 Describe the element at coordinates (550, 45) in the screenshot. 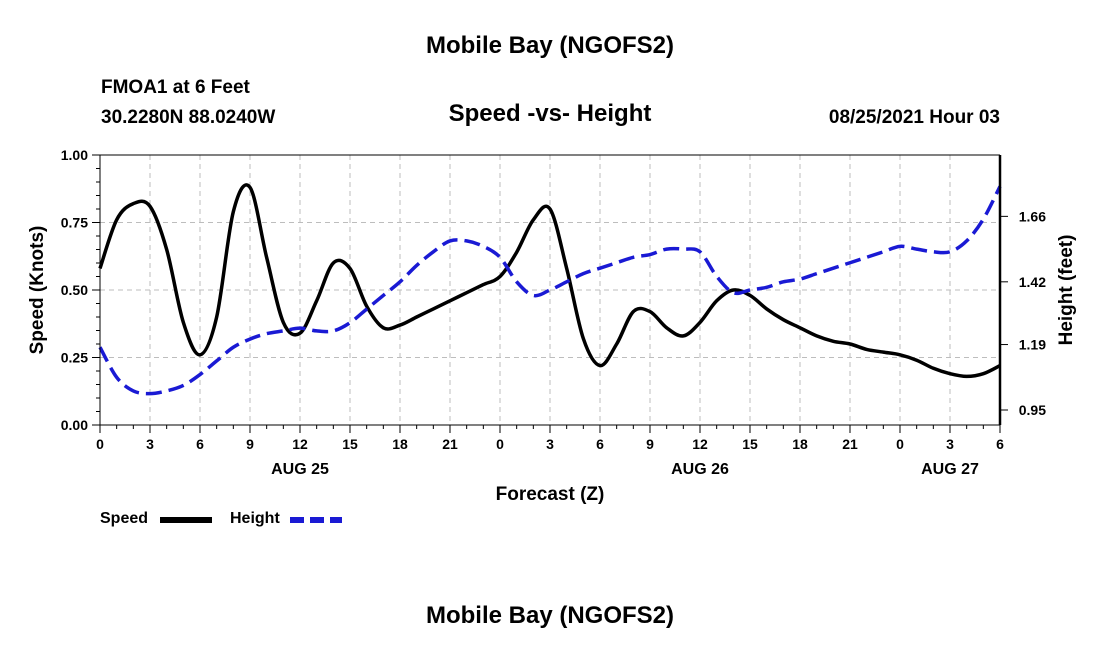

I see `chart-title-top: Mobile Bay (NGOFS2)` at that location.